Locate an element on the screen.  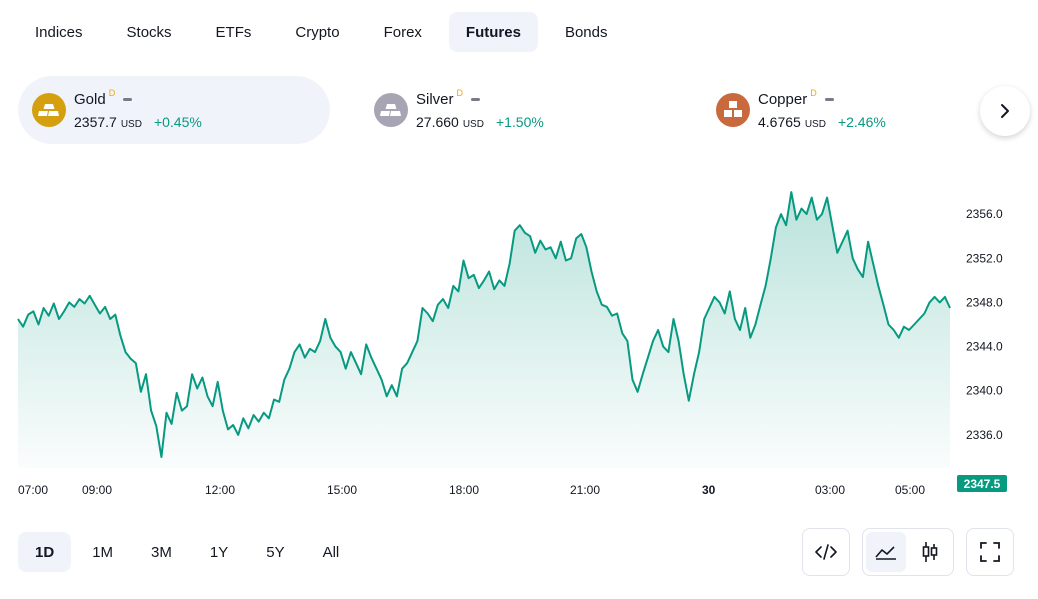
x-tick-label: 09:00 is located at coordinates (97, 490).